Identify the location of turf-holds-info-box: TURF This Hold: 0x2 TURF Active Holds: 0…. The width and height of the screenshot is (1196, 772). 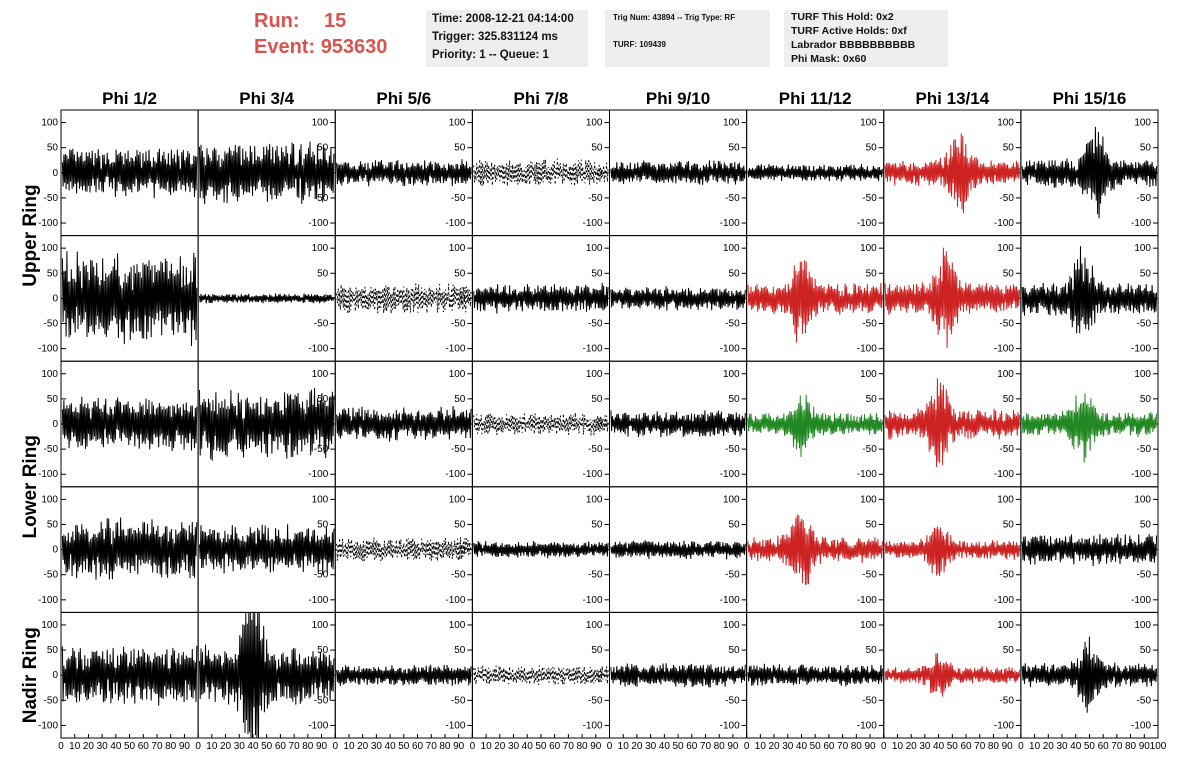
(866, 38).